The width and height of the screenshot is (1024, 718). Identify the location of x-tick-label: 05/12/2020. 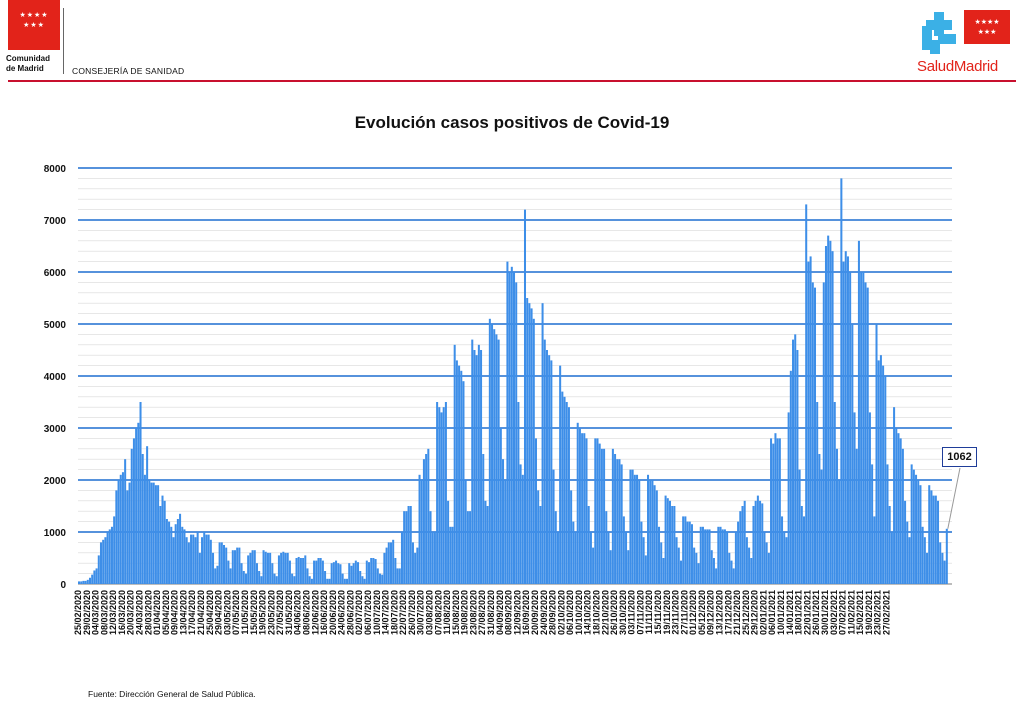
(702, 612).